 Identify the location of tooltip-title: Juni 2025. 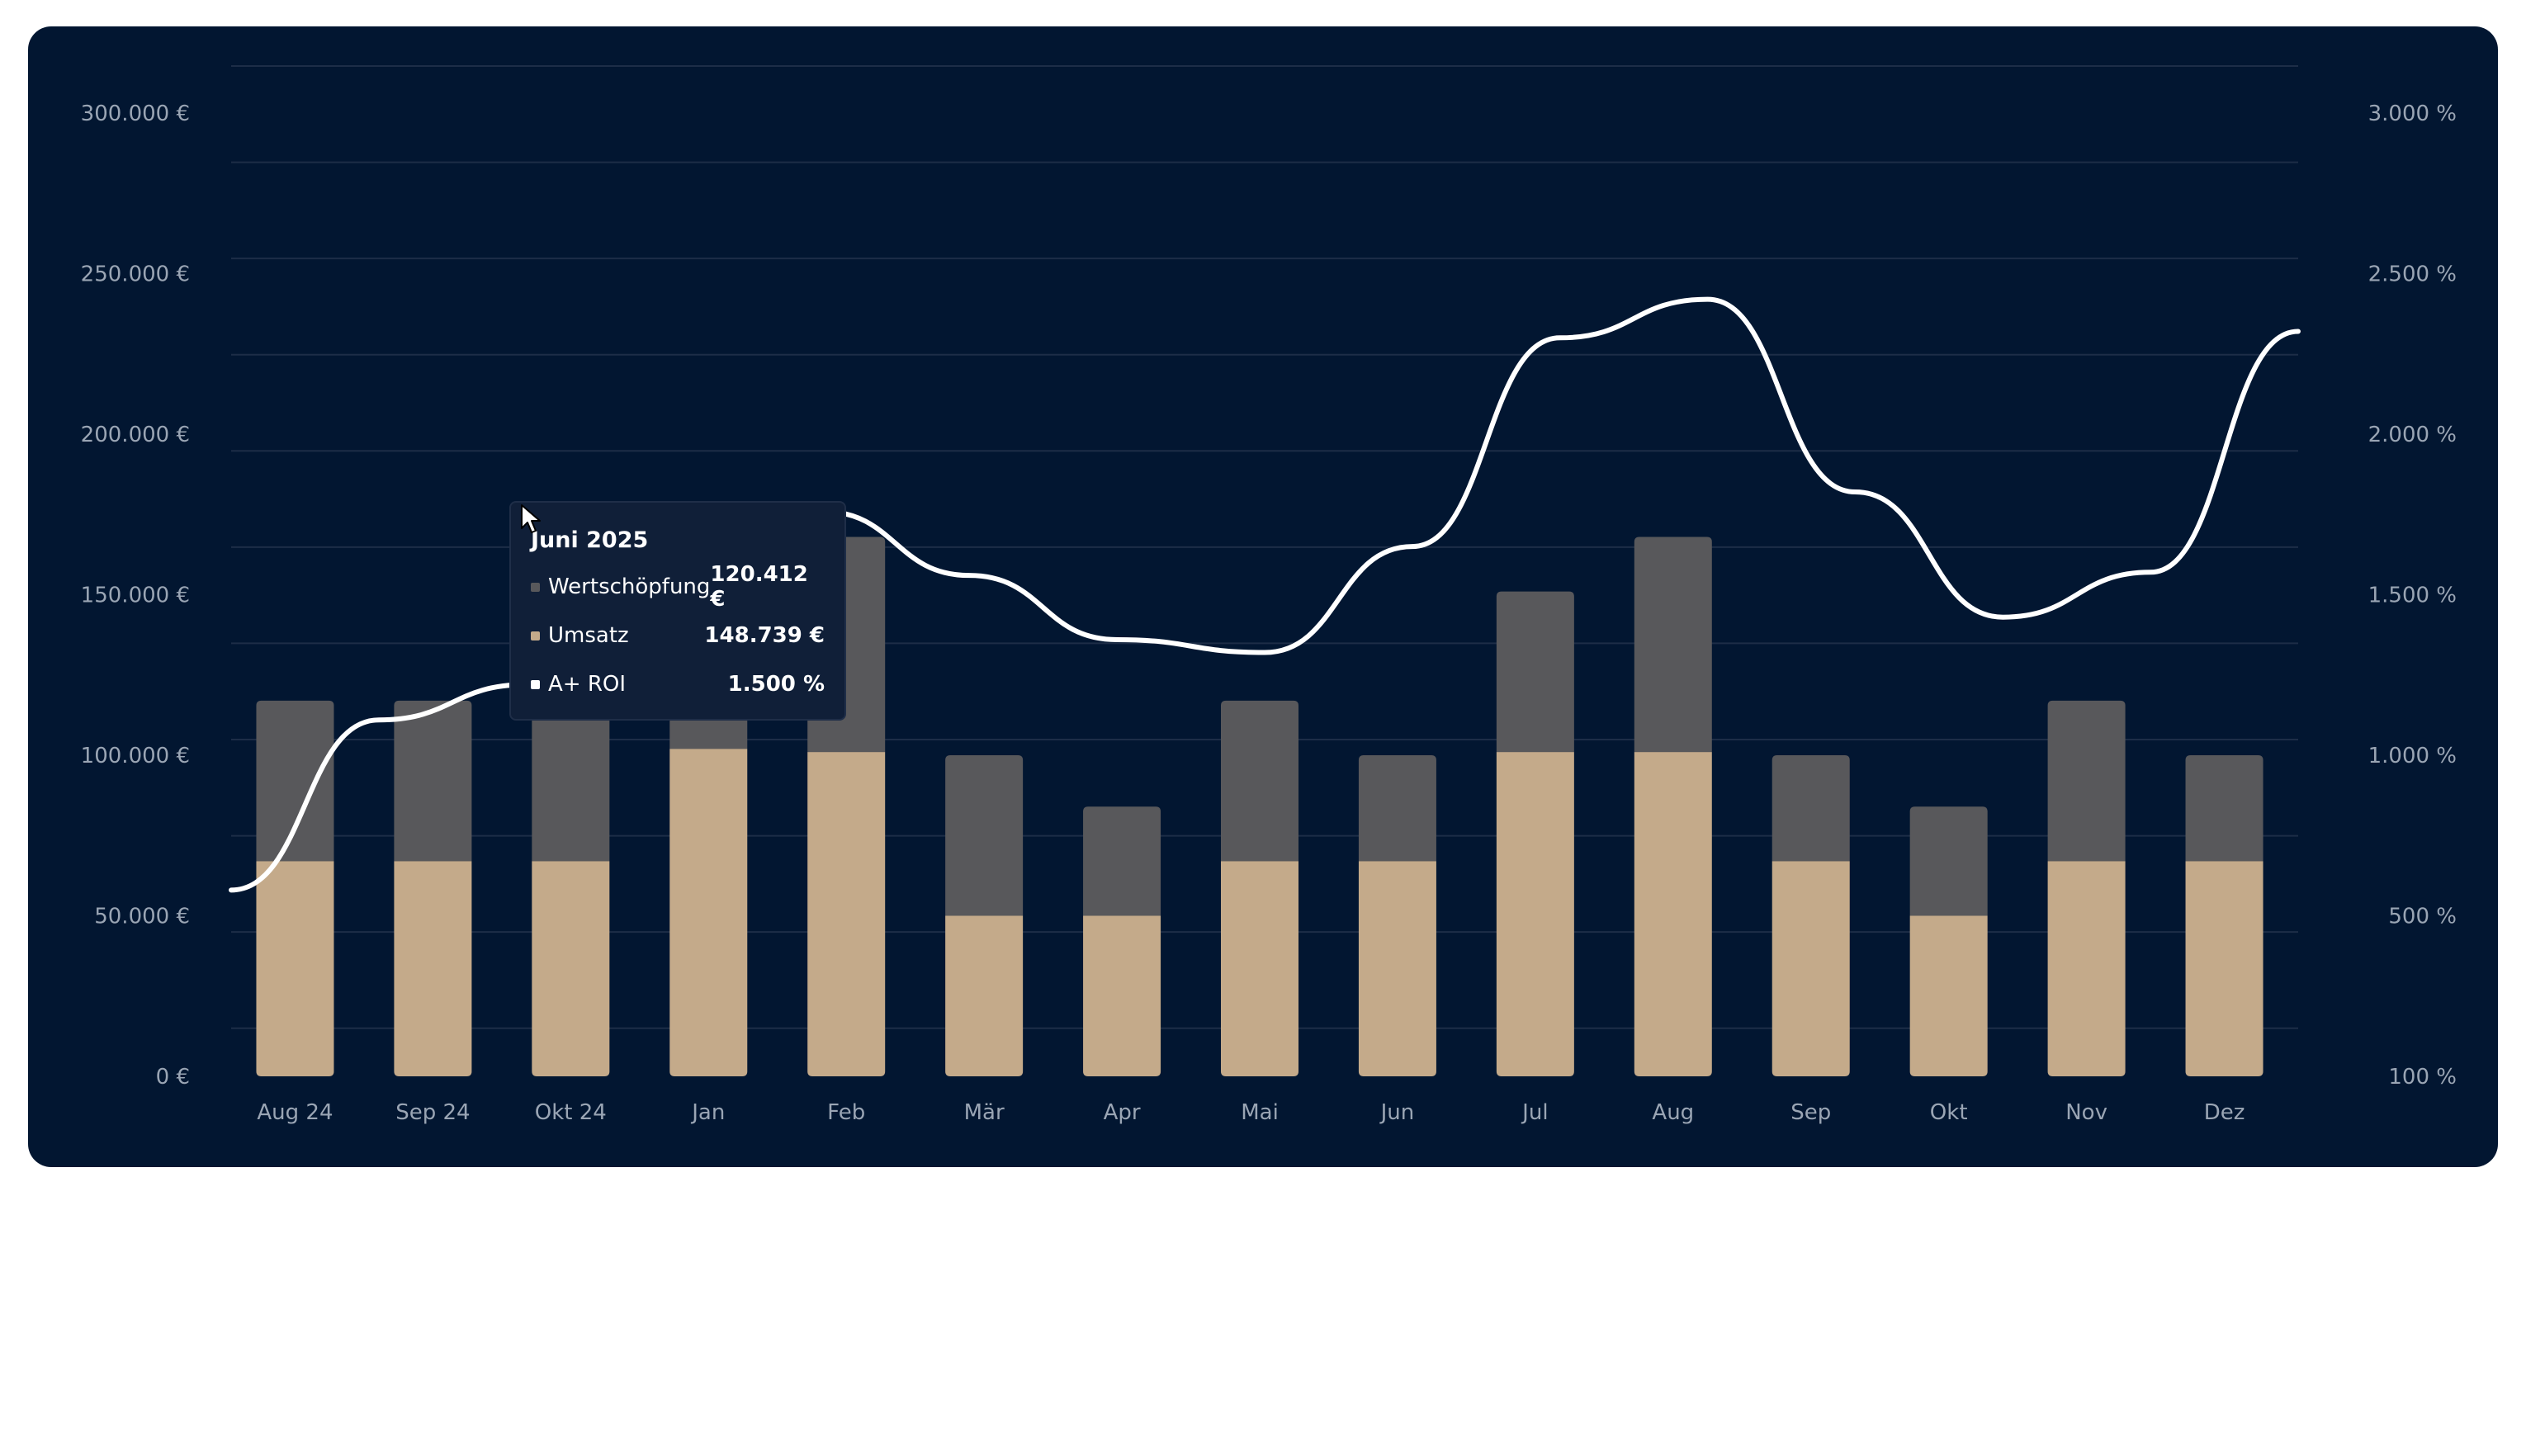
(590, 540).